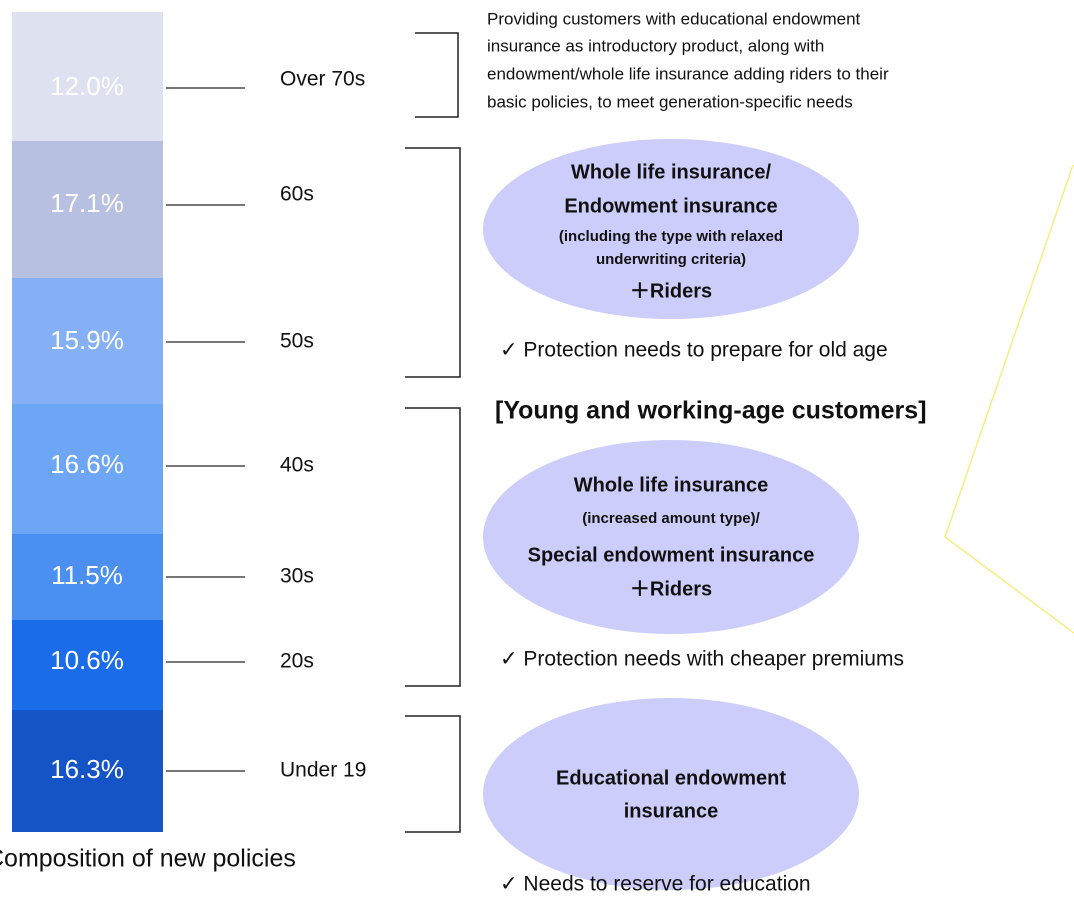 The image size is (1074, 922). I want to click on product-text: (increased amount type)/, so click(671, 518).